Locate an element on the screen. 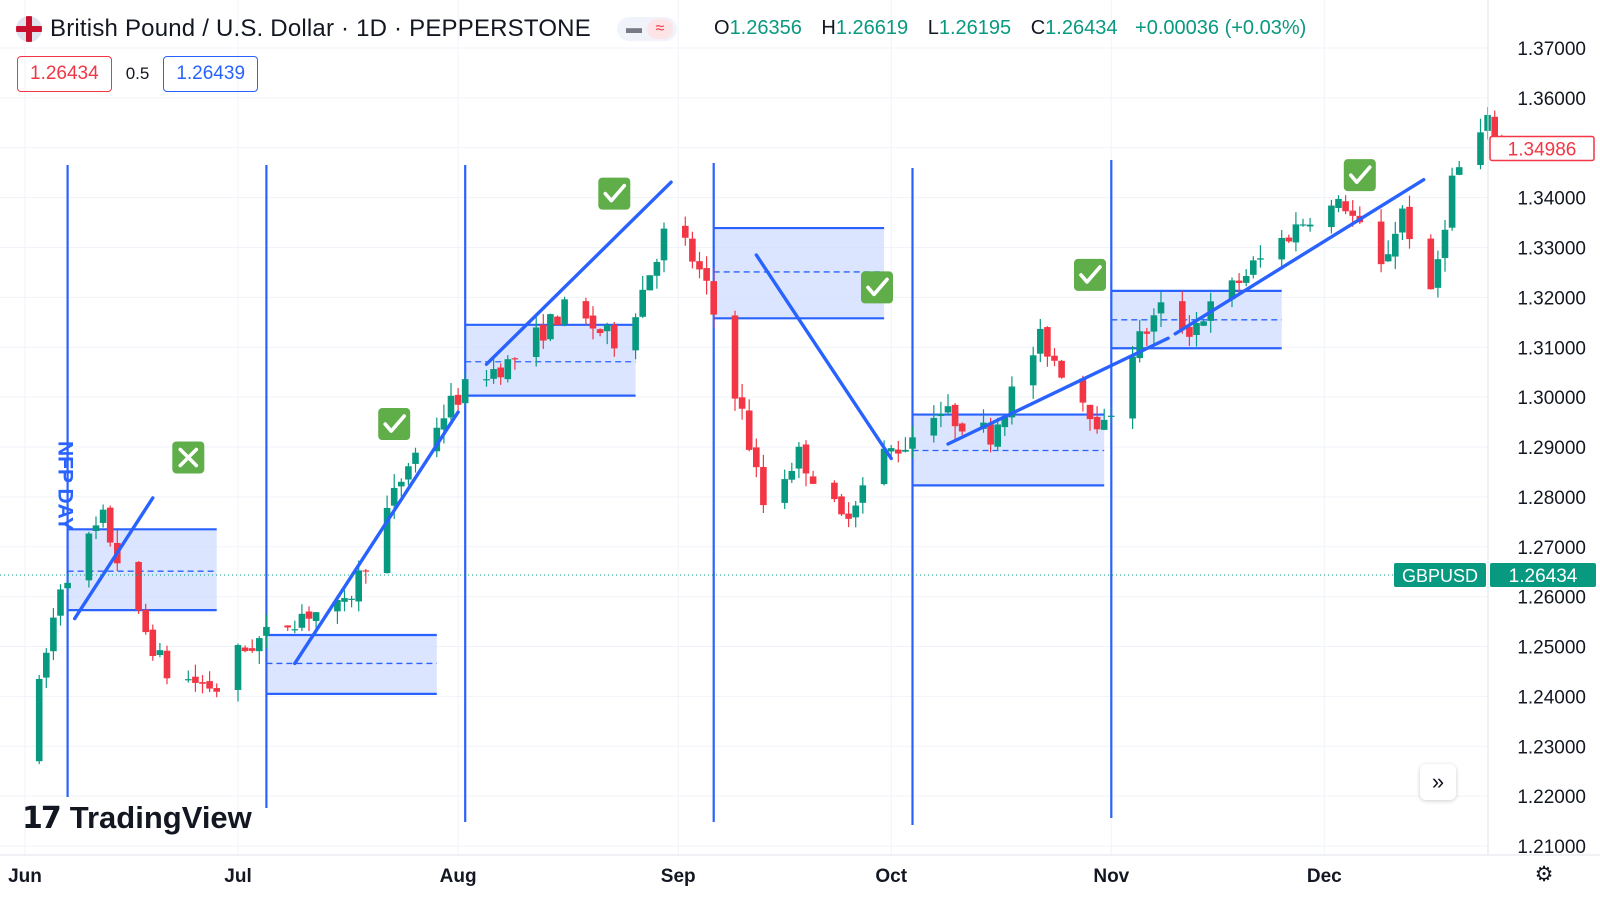  wave-icon: ≈ is located at coordinates (659, 29).